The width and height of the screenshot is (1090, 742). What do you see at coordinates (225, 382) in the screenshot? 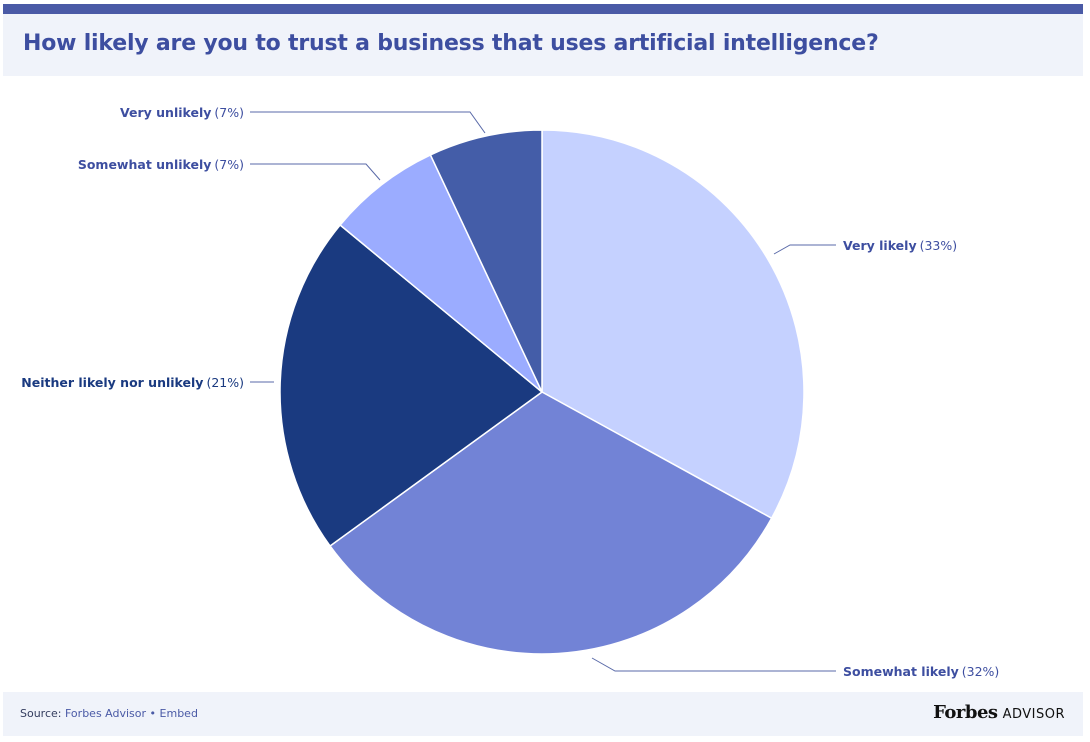
I see `slice-label-percent: (21%)` at bounding box center [225, 382].